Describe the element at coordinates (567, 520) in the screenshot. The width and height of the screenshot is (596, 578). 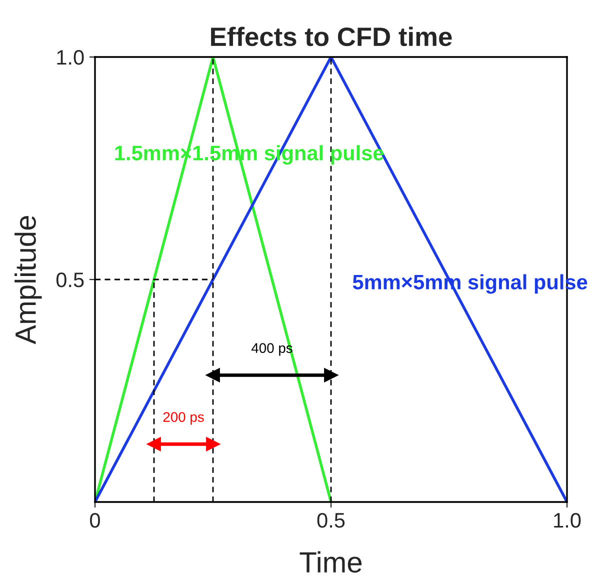
I see `x-tick-label: 1.0` at that location.